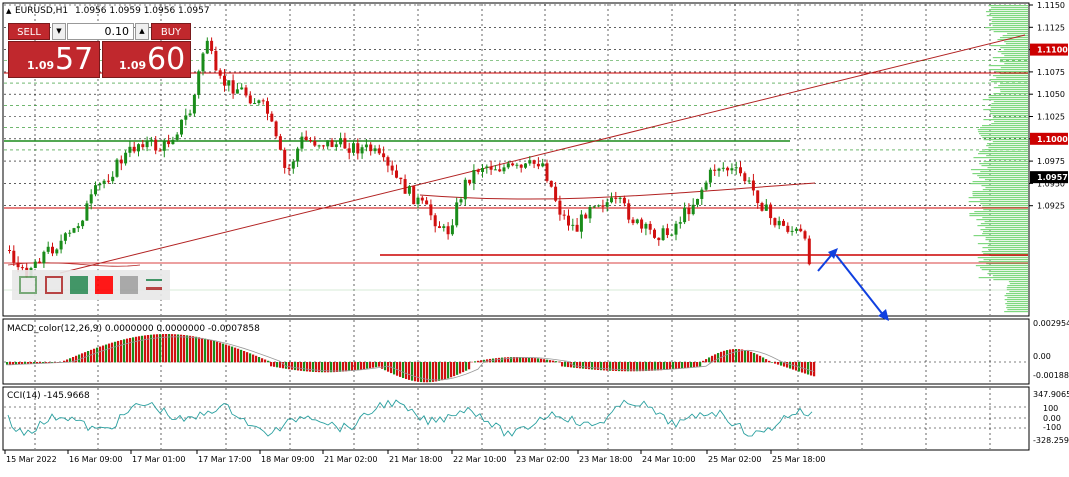 This screenshot has height=477, width=1069. I want to click on price-highlight-label: 1.1000, so click(1052, 139).